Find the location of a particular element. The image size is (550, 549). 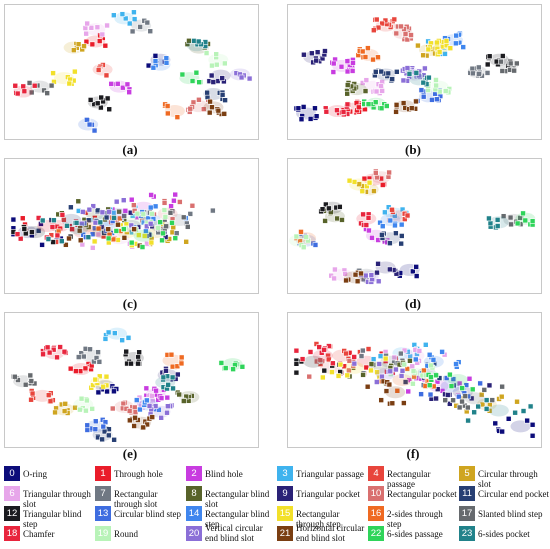

legend-swatch: 10 is located at coordinates (376, 493).